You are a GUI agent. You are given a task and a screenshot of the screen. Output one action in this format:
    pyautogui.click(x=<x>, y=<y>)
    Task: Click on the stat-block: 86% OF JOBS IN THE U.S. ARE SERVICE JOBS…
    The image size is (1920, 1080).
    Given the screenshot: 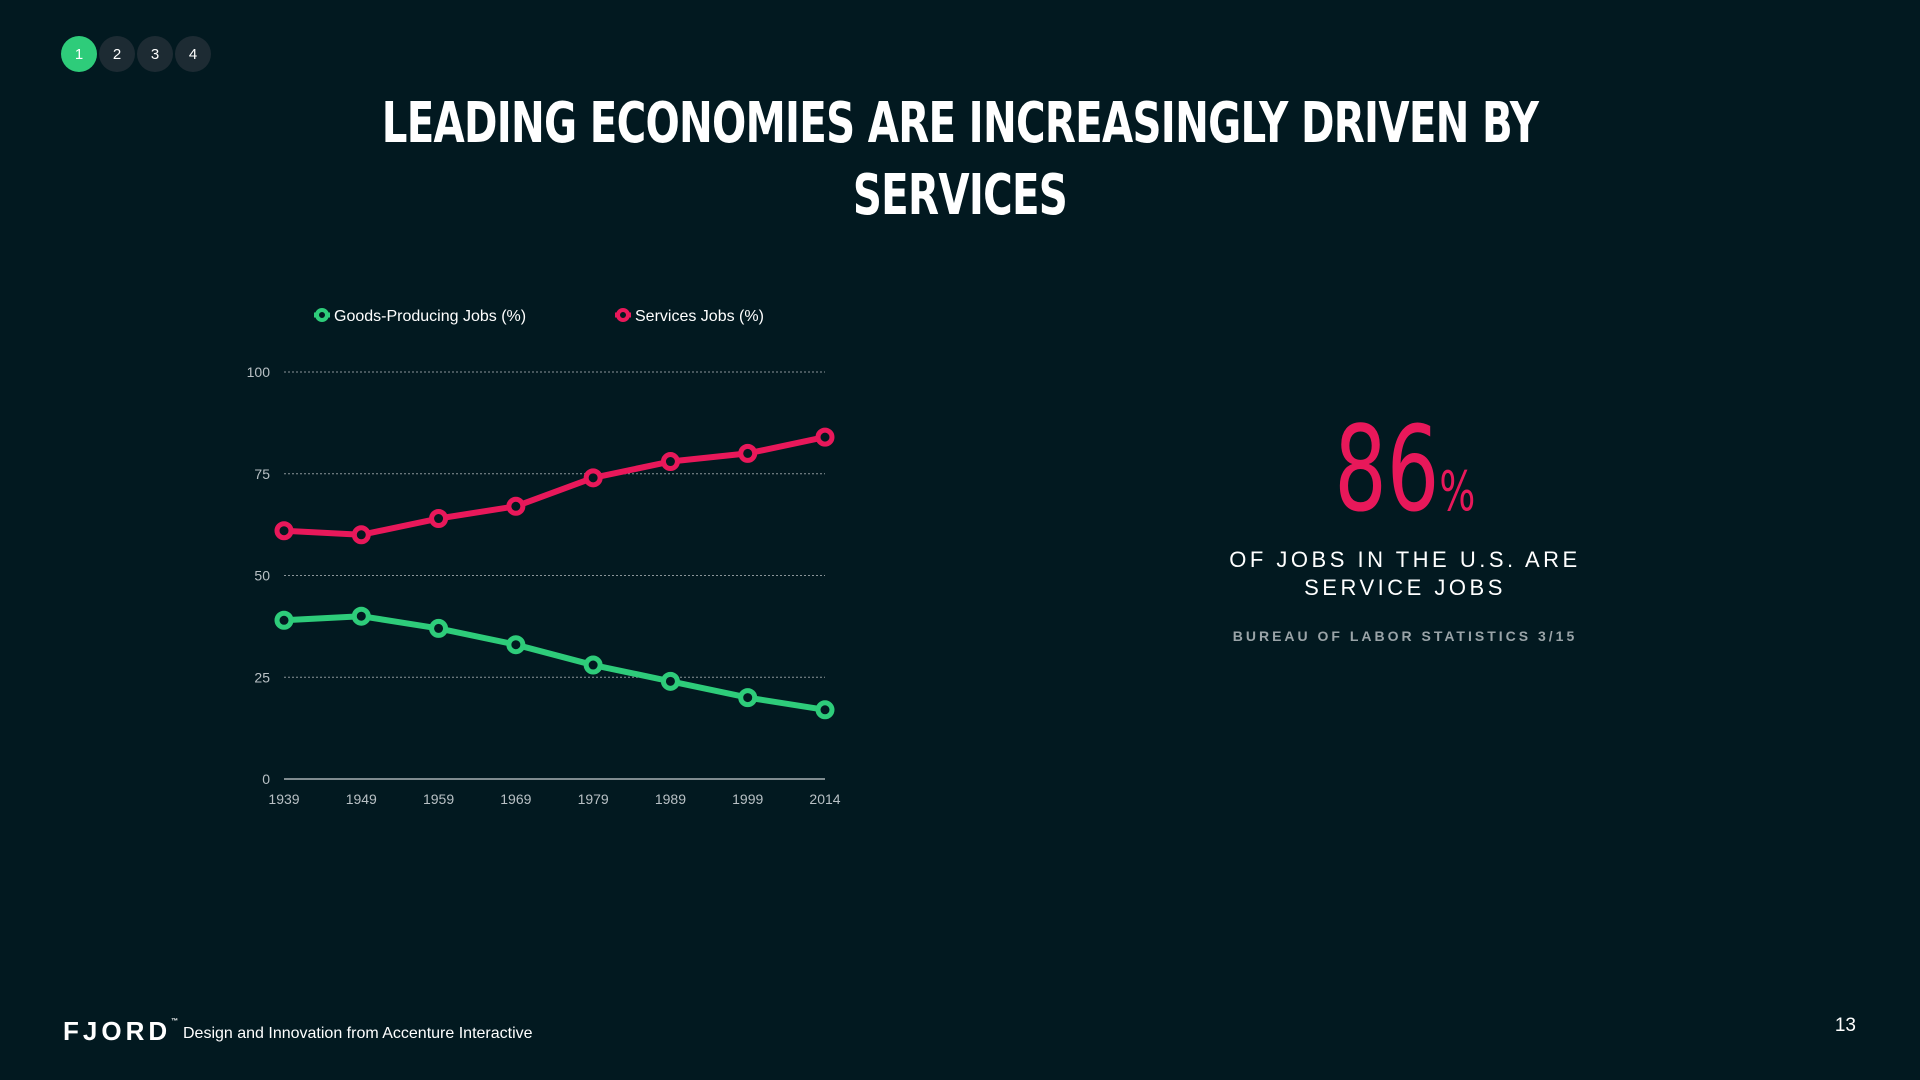 What is the action you would take?
    pyautogui.click(x=1405, y=527)
    